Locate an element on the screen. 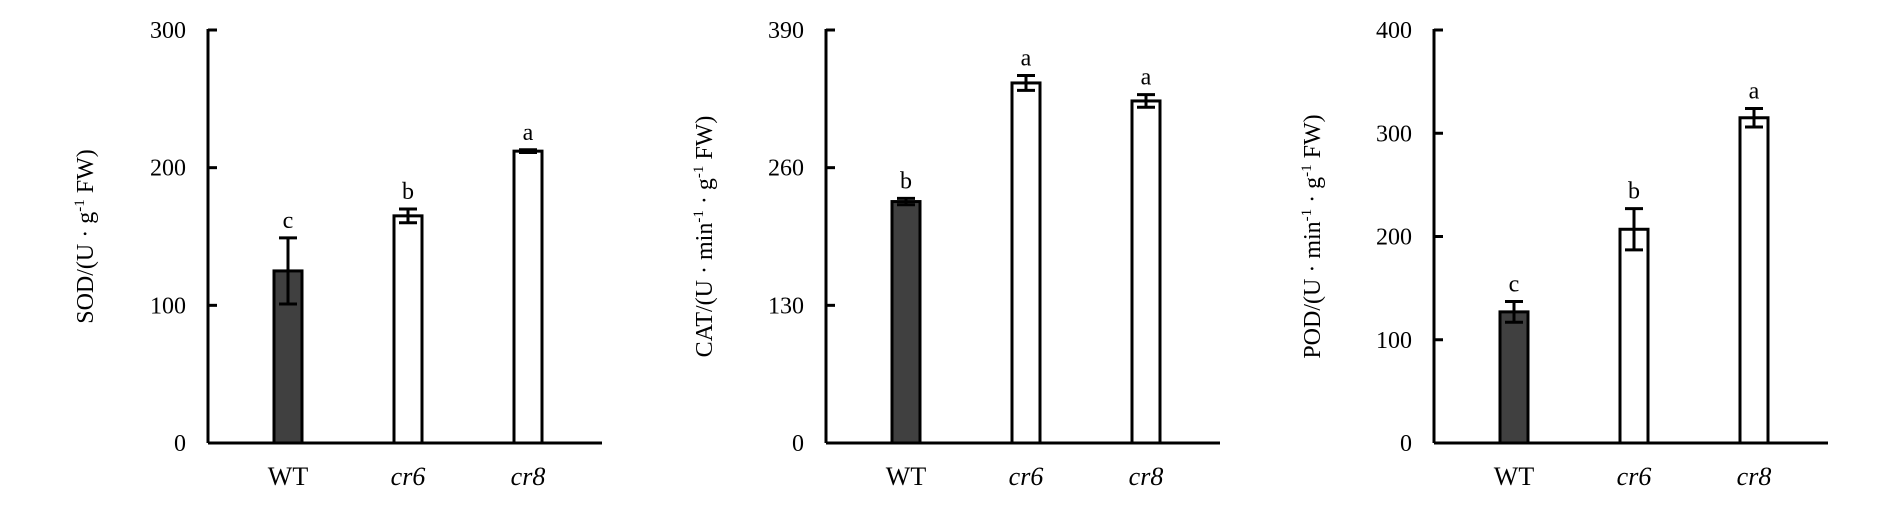 Image resolution: width=1890 pixels, height=519 pixels. y-axis-label: CAT/(U · min-1 · g-1 FW) is located at coordinates (704, 237).